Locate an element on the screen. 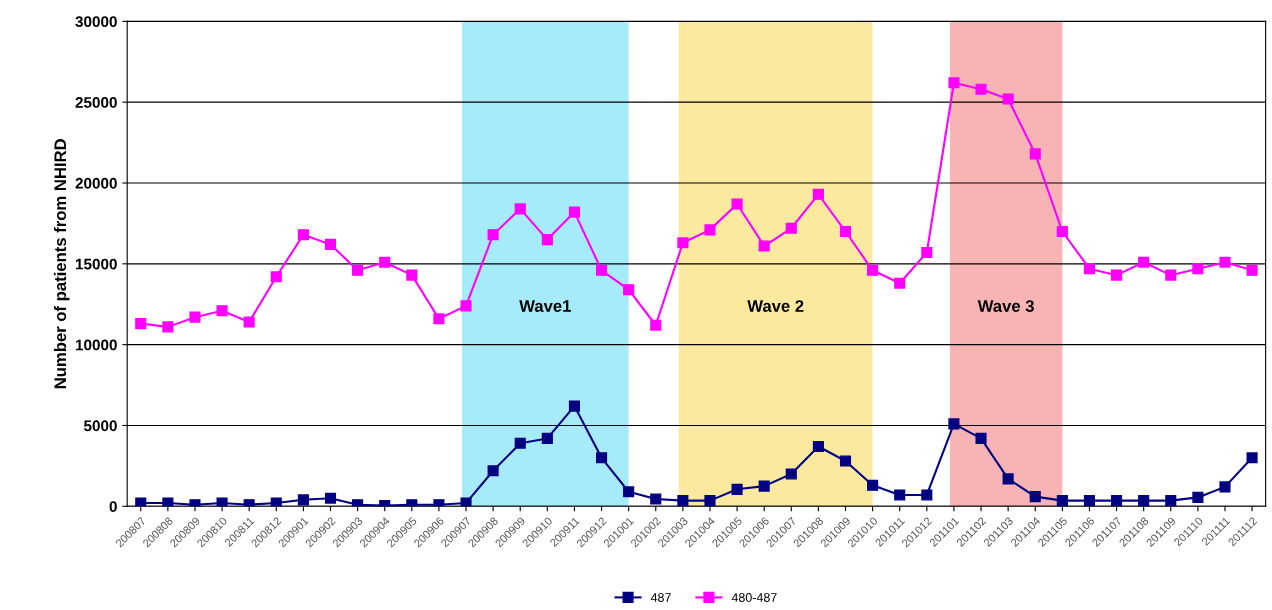  y-tick-label: 20000 is located at coordinates (96, 183).